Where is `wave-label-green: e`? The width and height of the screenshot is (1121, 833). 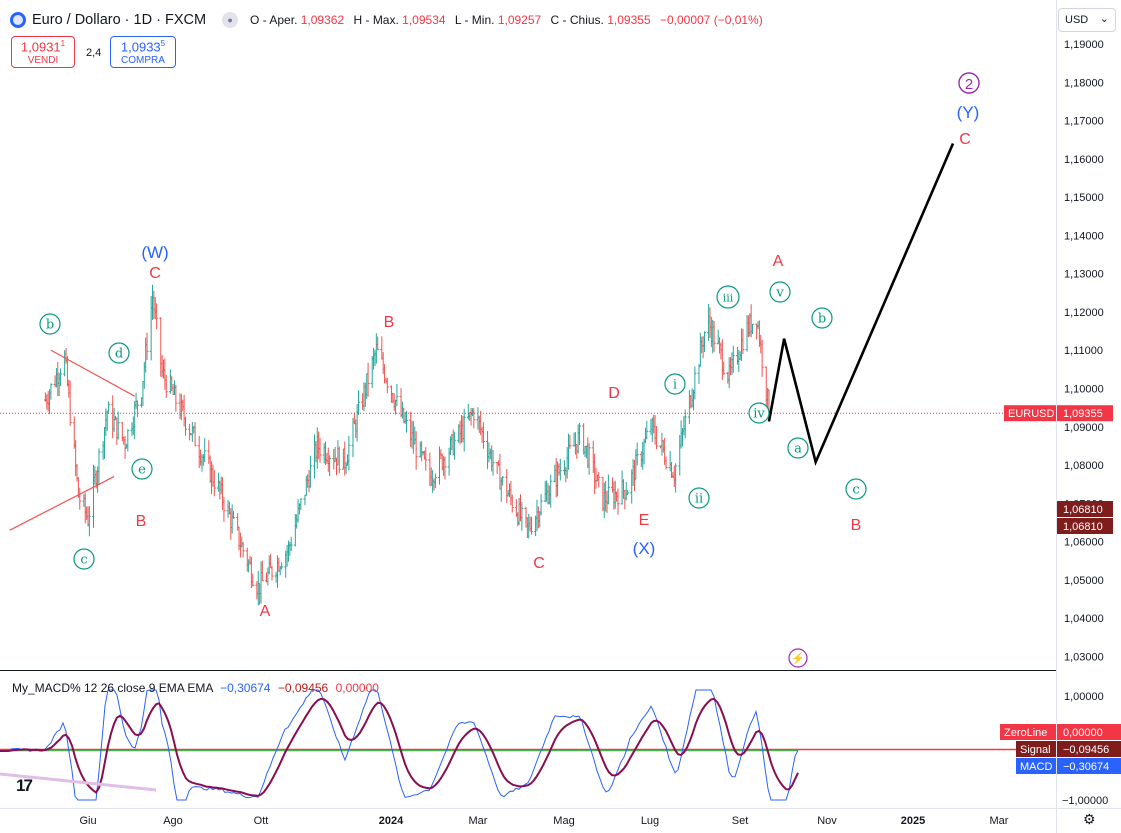
wave-label-green: e is located at coordinates (142, 470).